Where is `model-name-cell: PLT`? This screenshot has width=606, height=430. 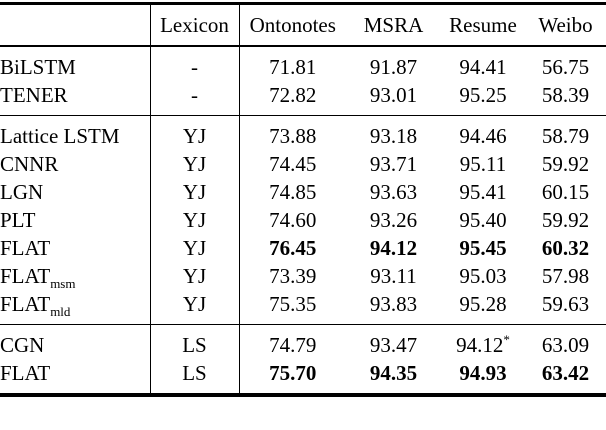
model-name-cell: PLT is located at coordinates (18, 219).